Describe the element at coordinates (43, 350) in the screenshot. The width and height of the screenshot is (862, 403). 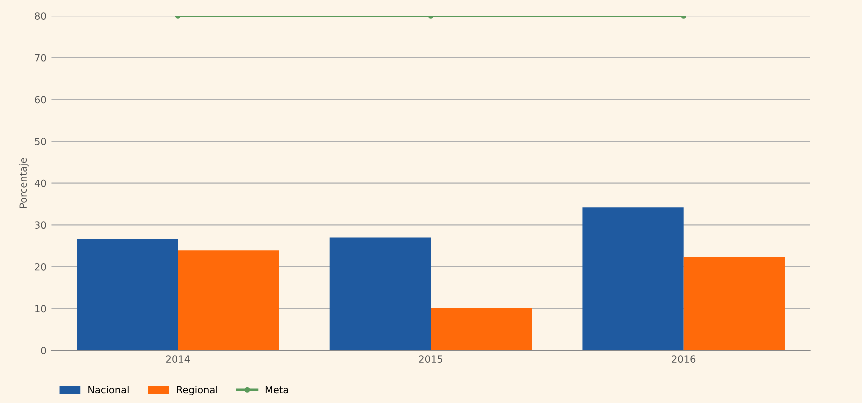
I see `y-tick-label: 0` at that location.